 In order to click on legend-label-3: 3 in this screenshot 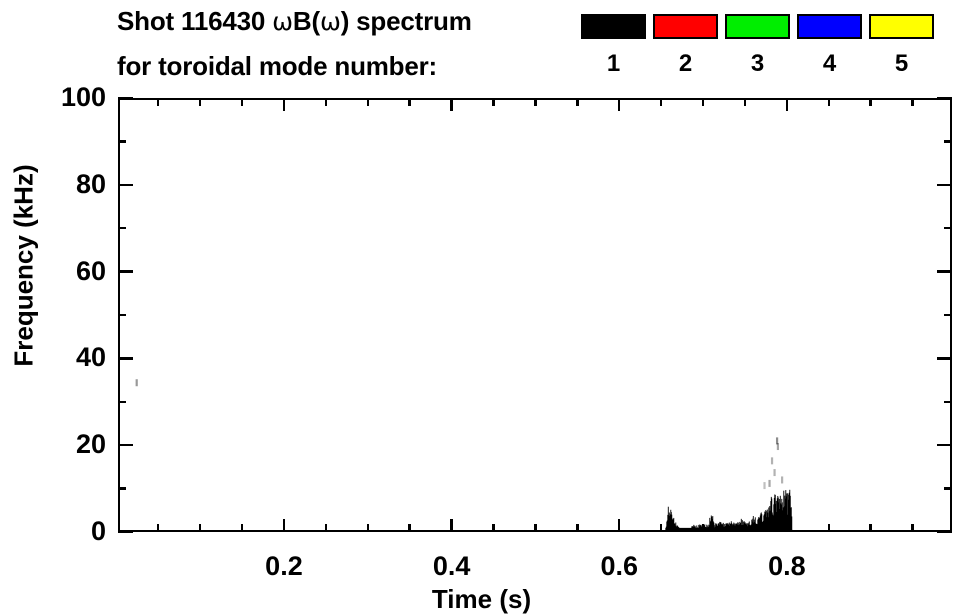, I will do `click(757, 63)`.